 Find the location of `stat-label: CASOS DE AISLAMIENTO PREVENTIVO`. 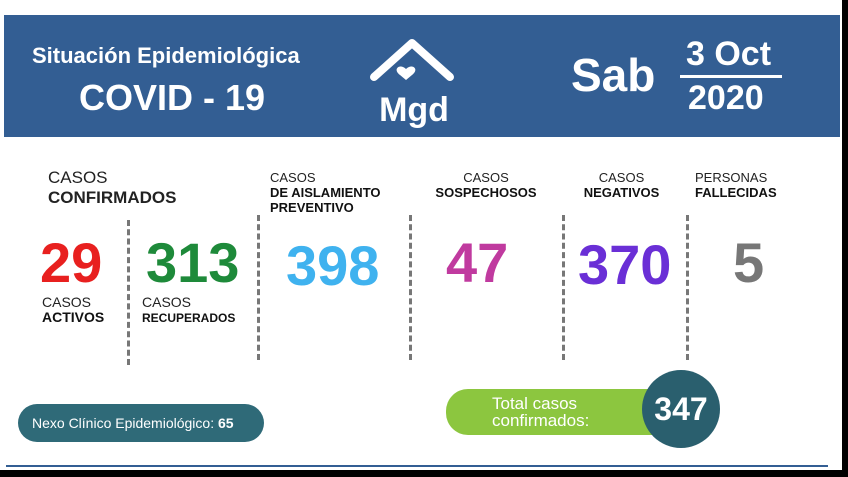

stat-label: CASOS DE AISLAMIENTO PREVENTIVO is located at coordinates (325, 192).